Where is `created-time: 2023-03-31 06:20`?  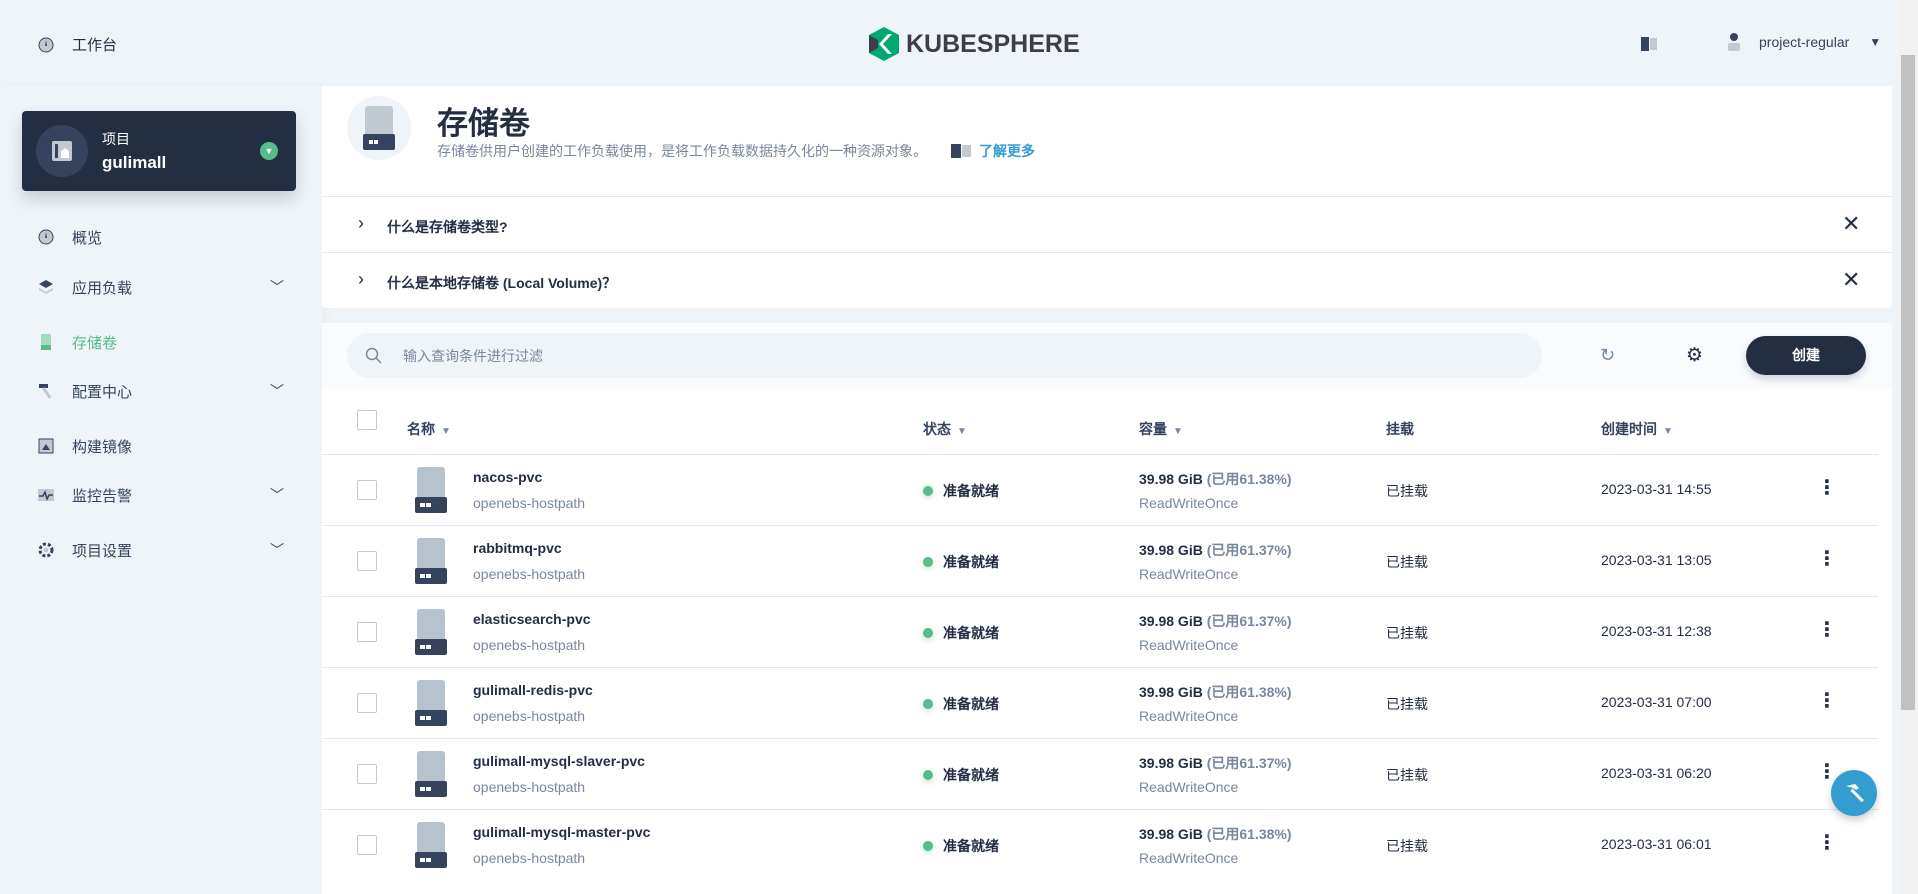
created-time: 2023-03-31 06:20 is located at coordinates (1656, 773).